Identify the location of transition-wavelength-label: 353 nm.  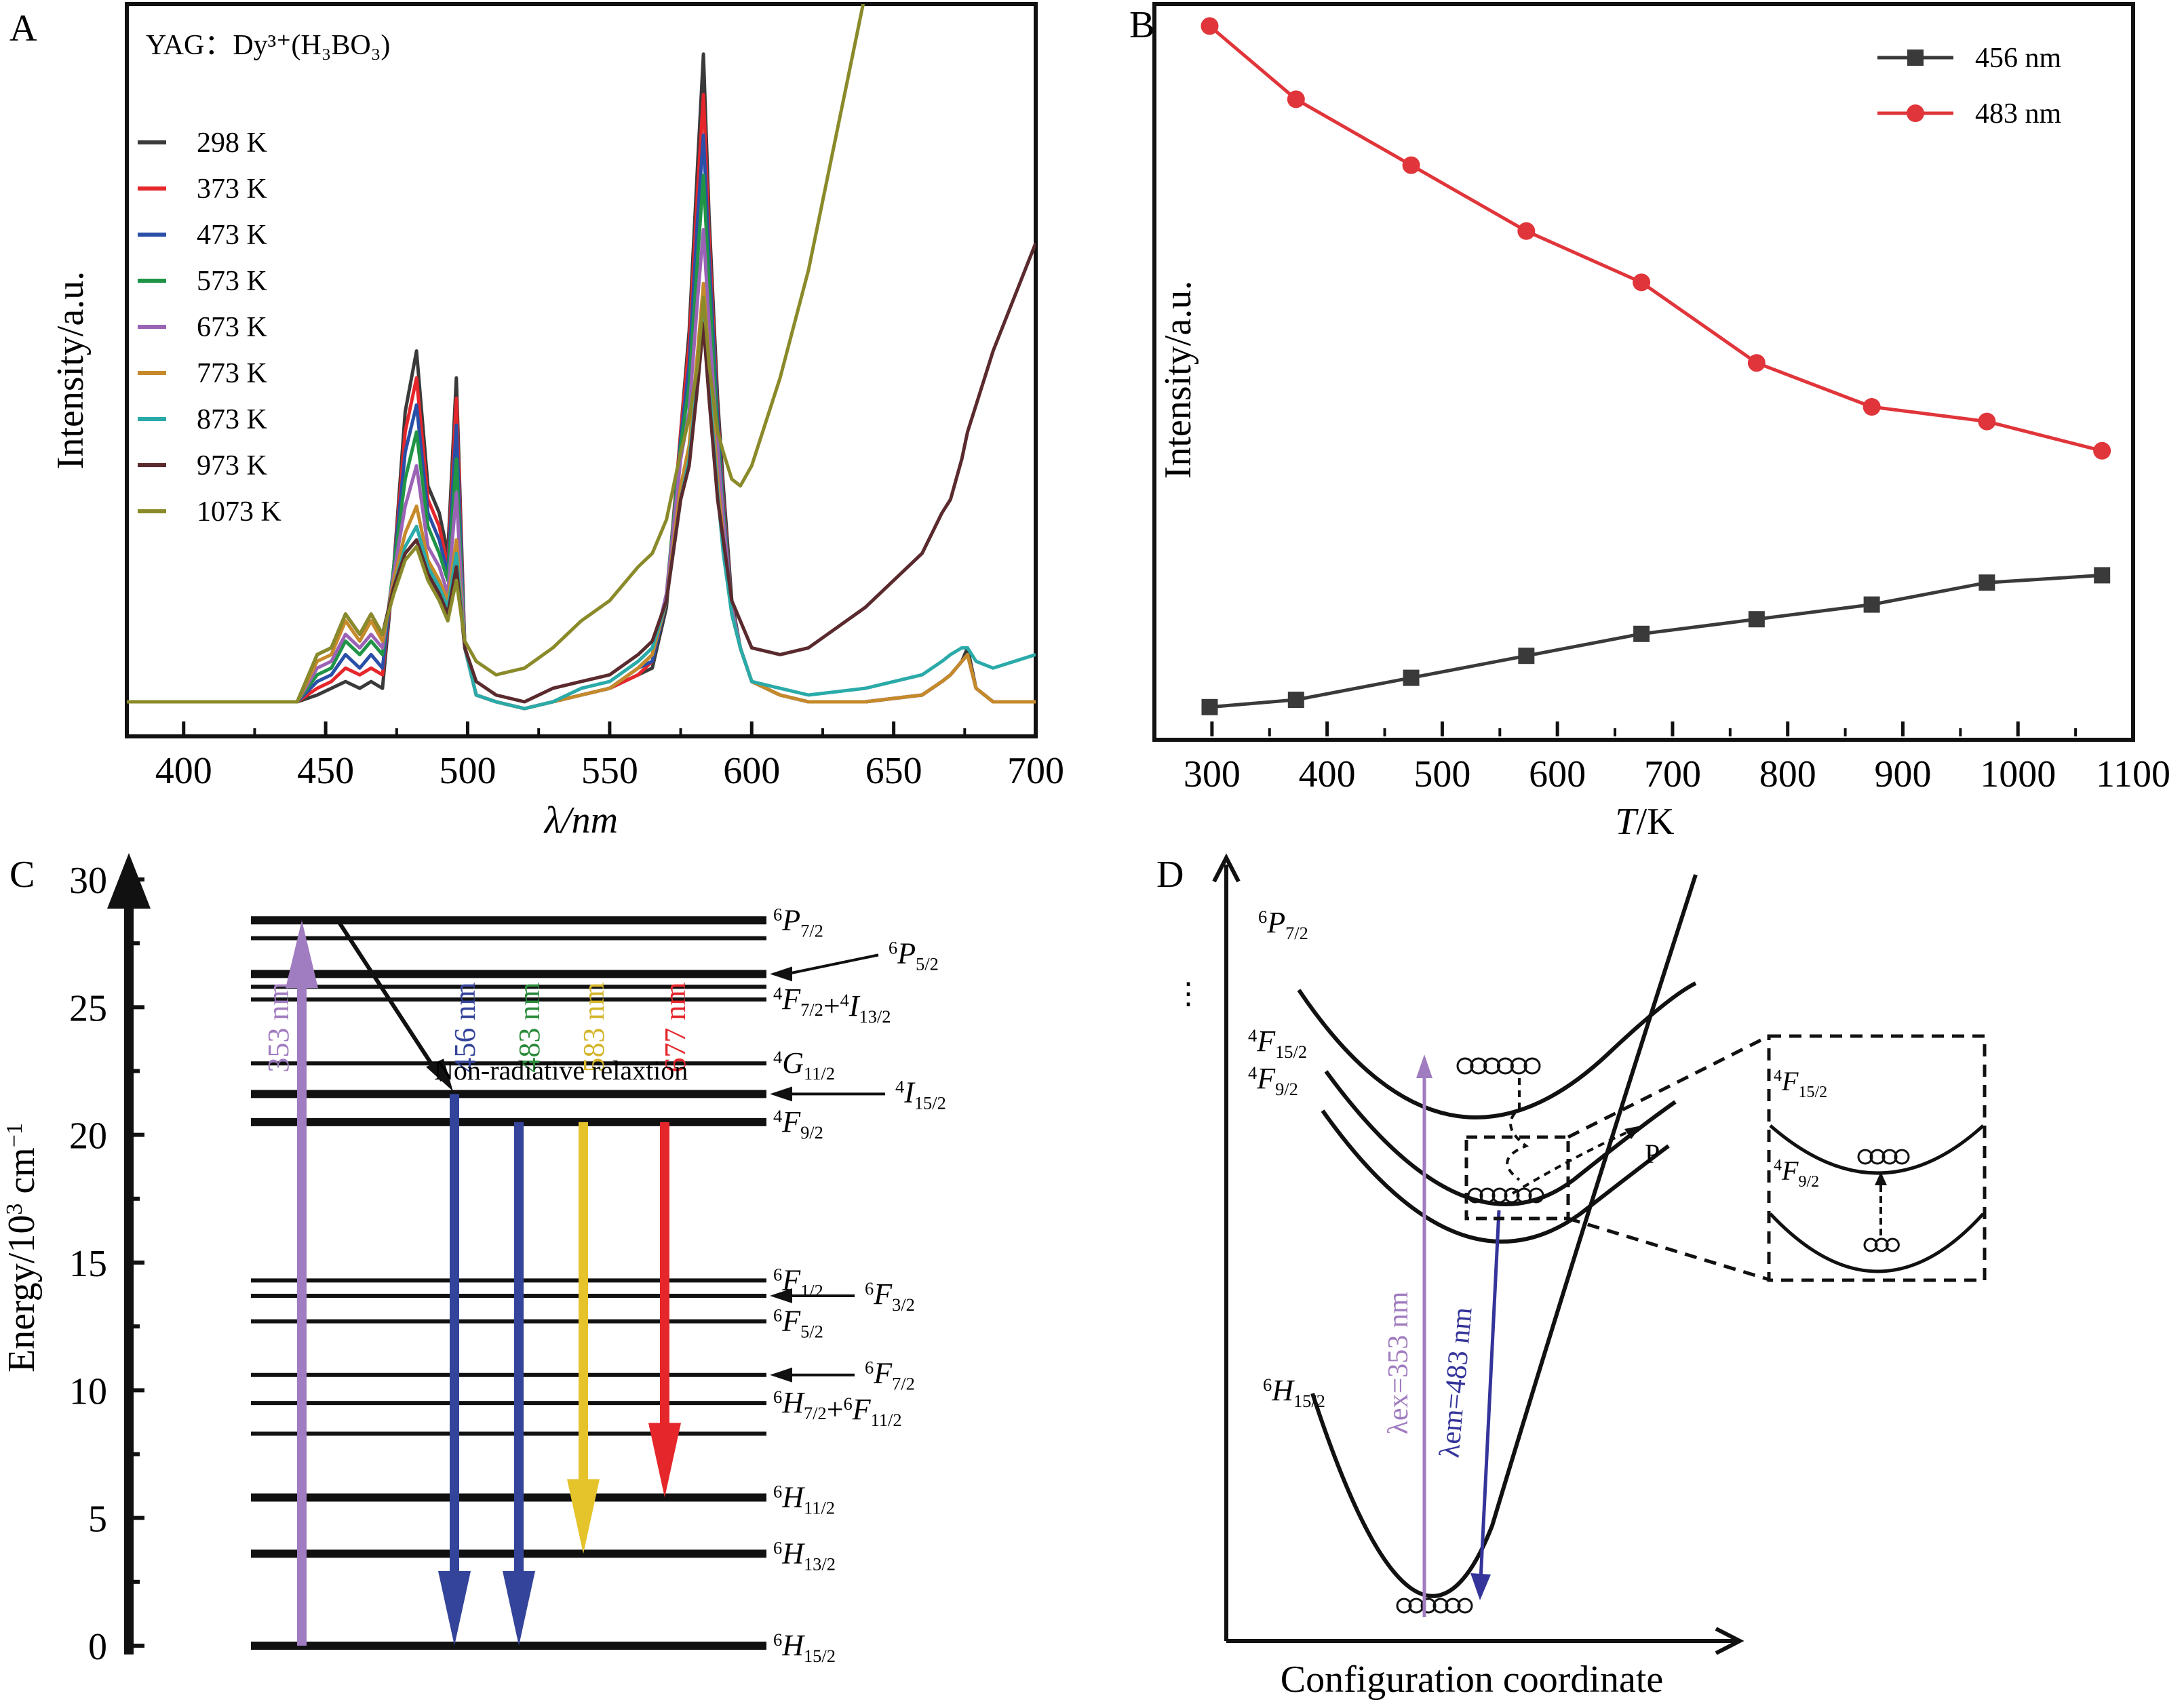
(278, 1027).